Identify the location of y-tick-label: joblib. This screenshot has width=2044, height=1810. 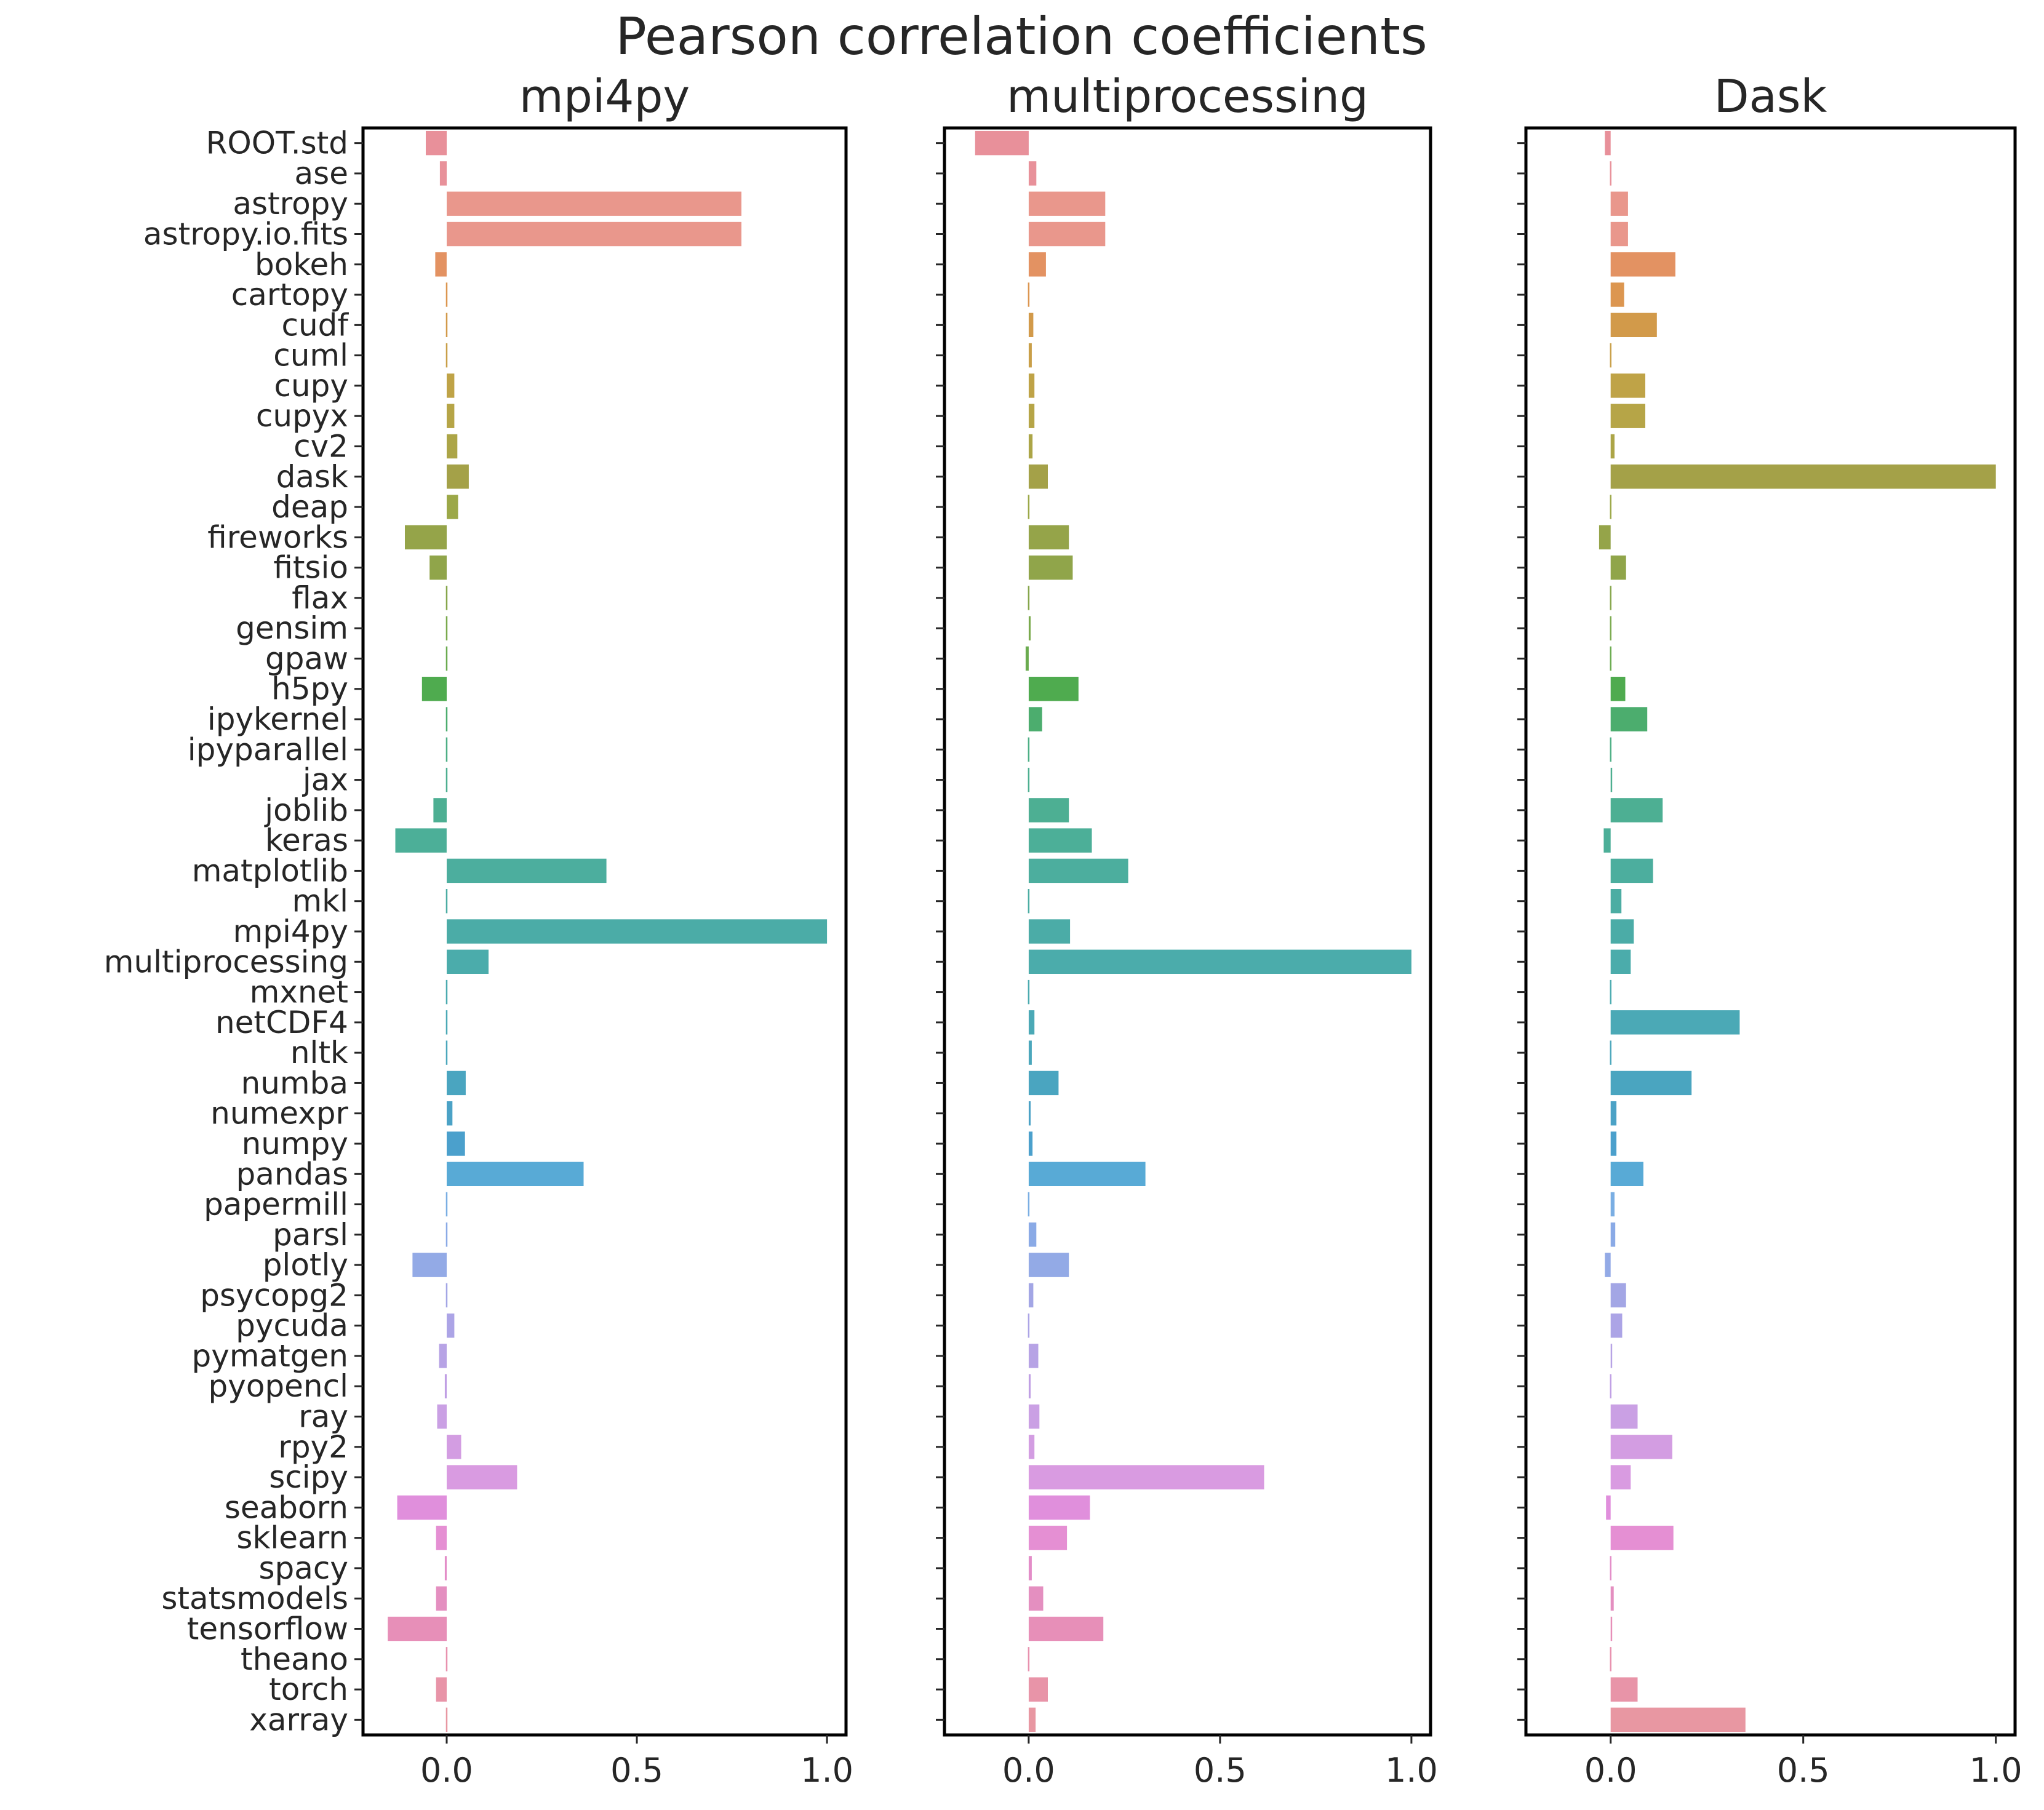
(306, 810).